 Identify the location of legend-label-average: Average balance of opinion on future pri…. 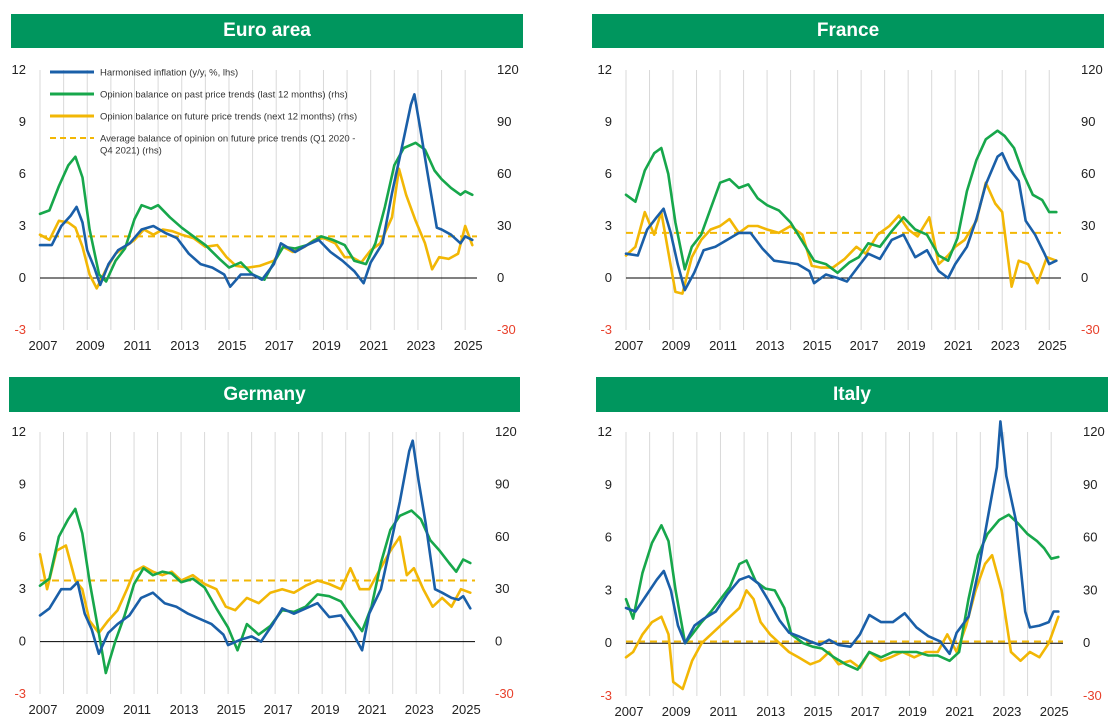
(227, 139).